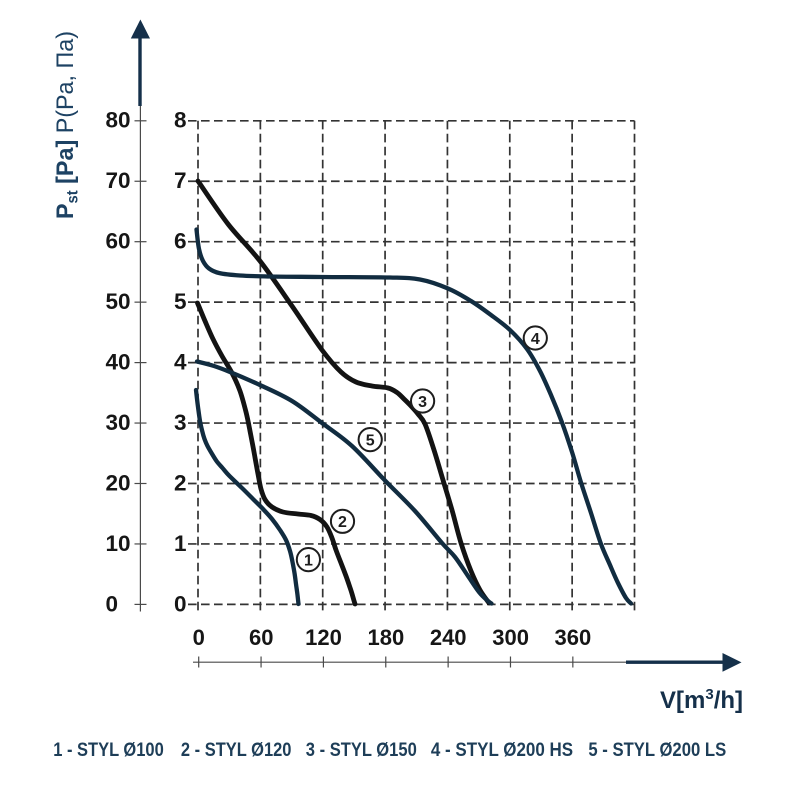 The width and height of the screenshot is (800, 800). I want to click on svg-text: 180, so click(386, 637).